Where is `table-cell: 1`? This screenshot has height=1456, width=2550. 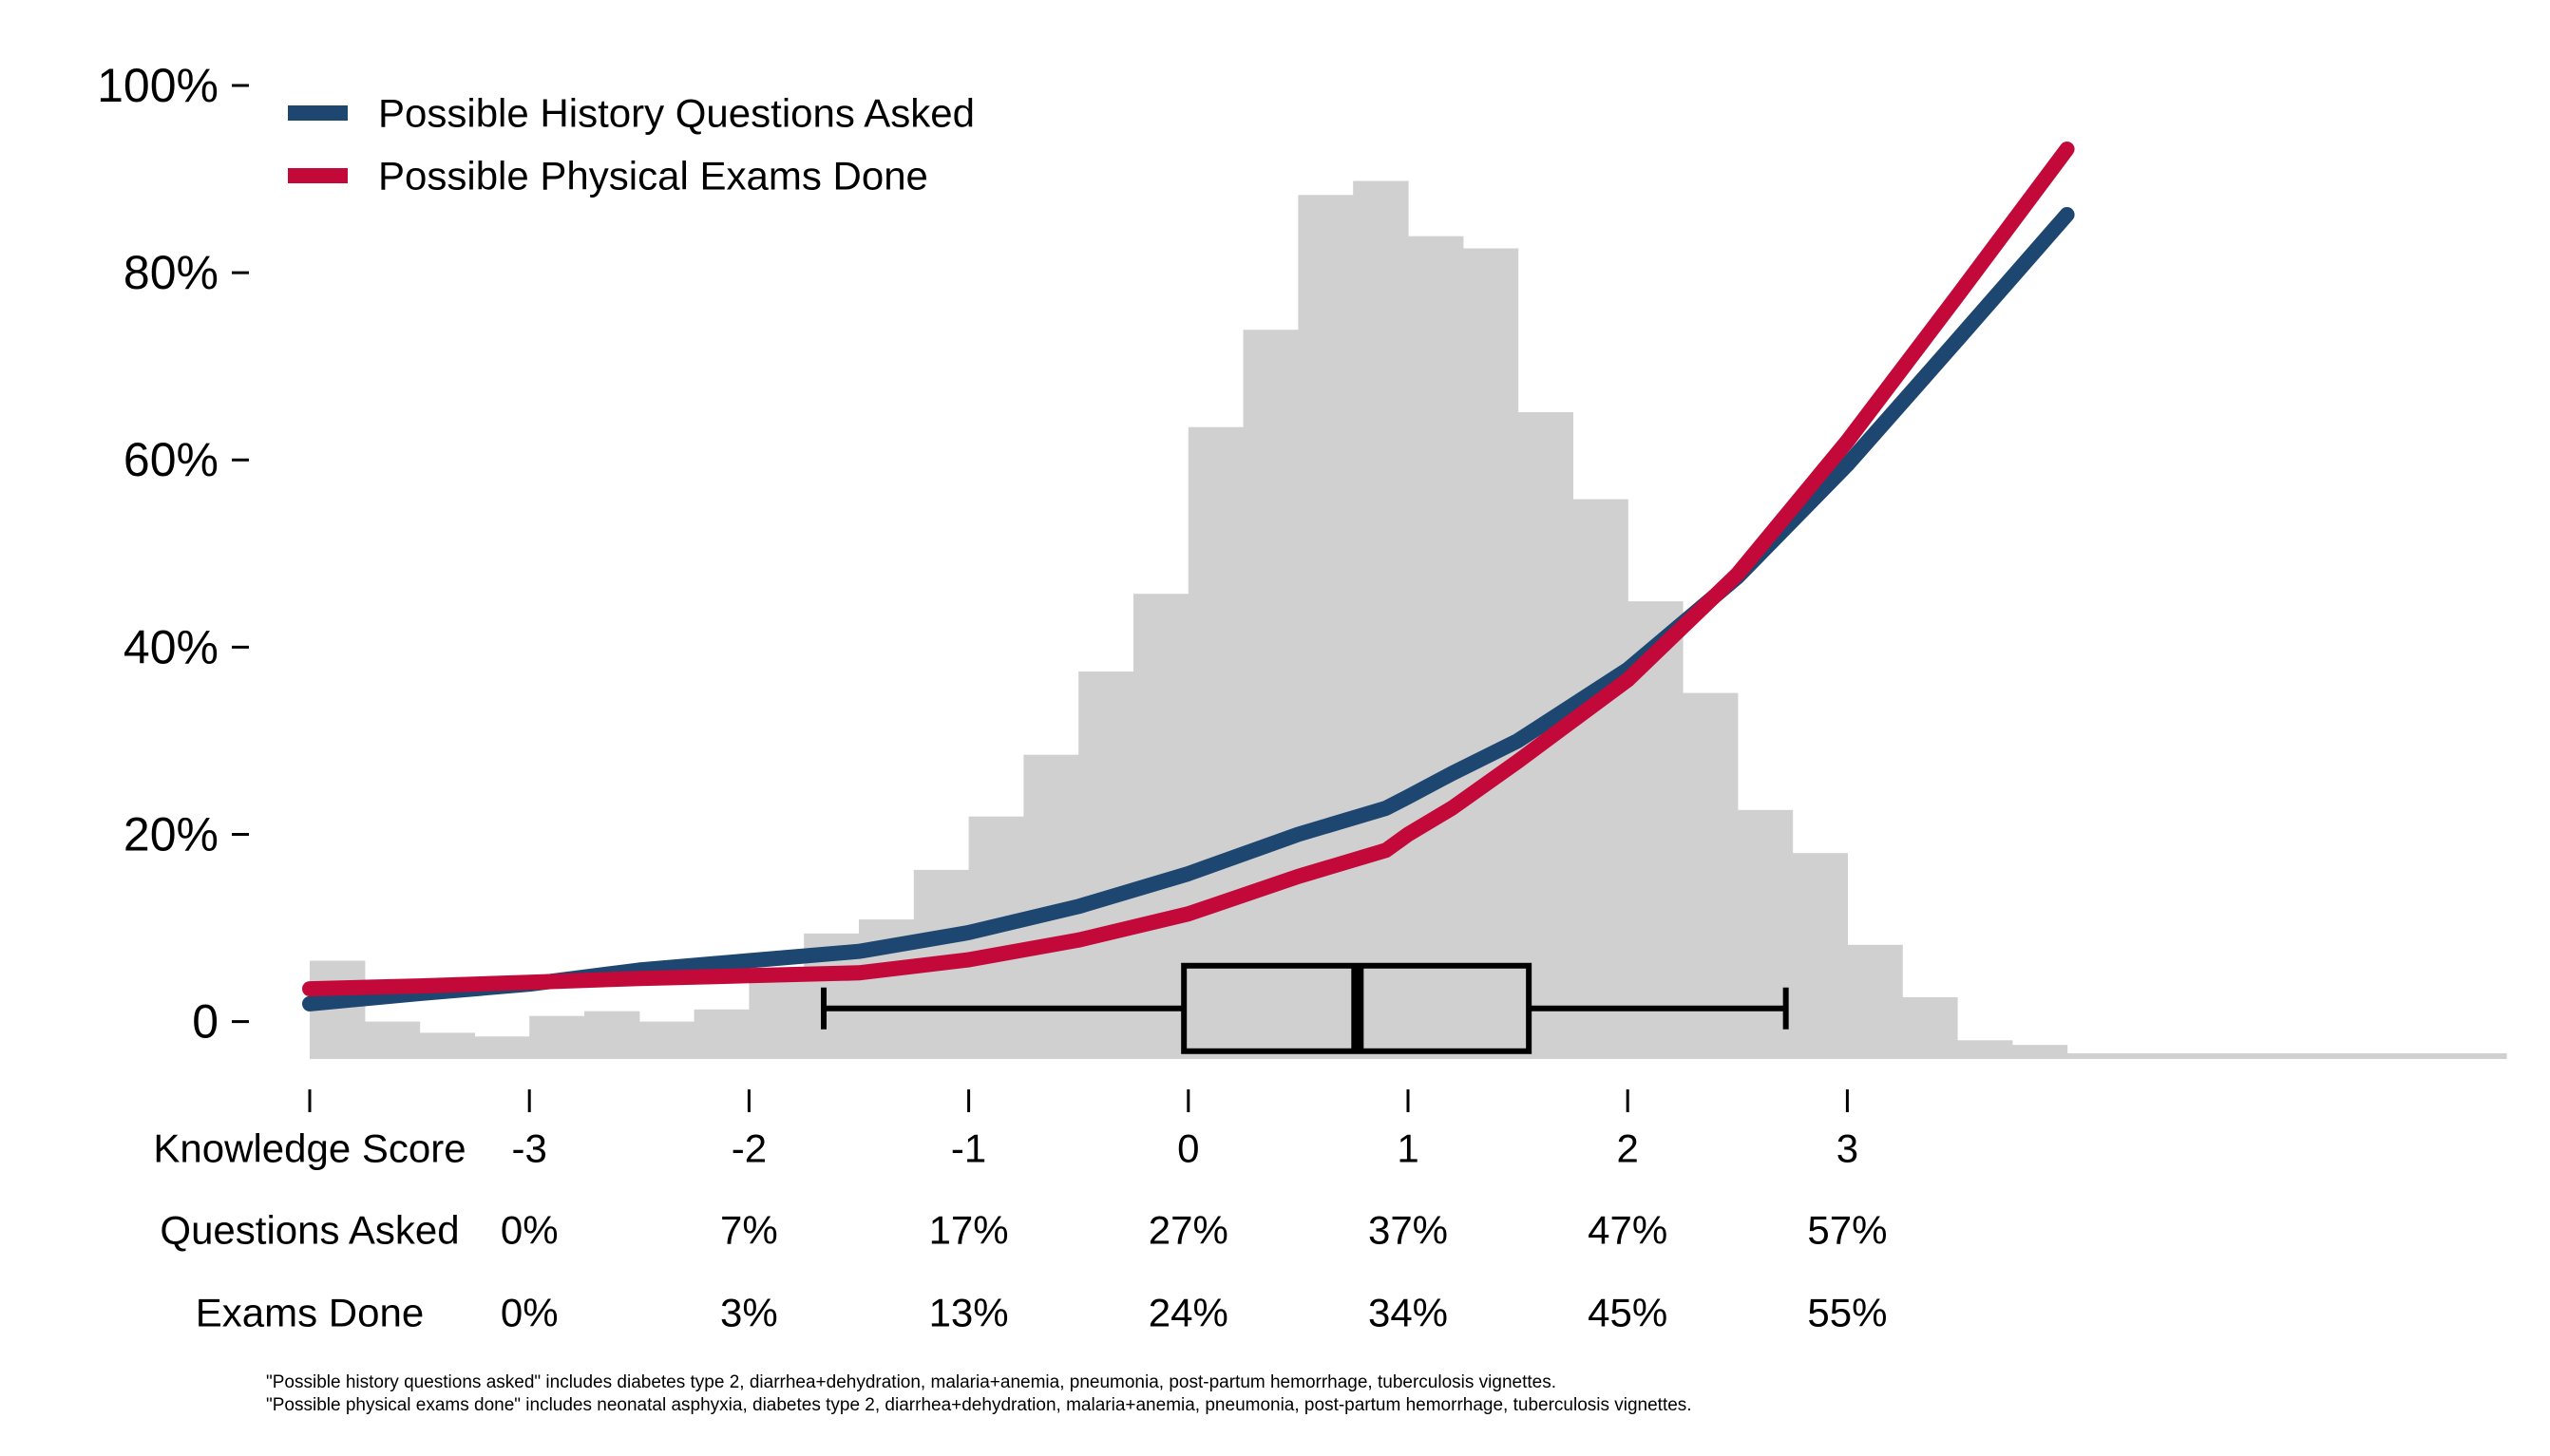
table-cell: 1 is located at coordinates (1407, 1148).